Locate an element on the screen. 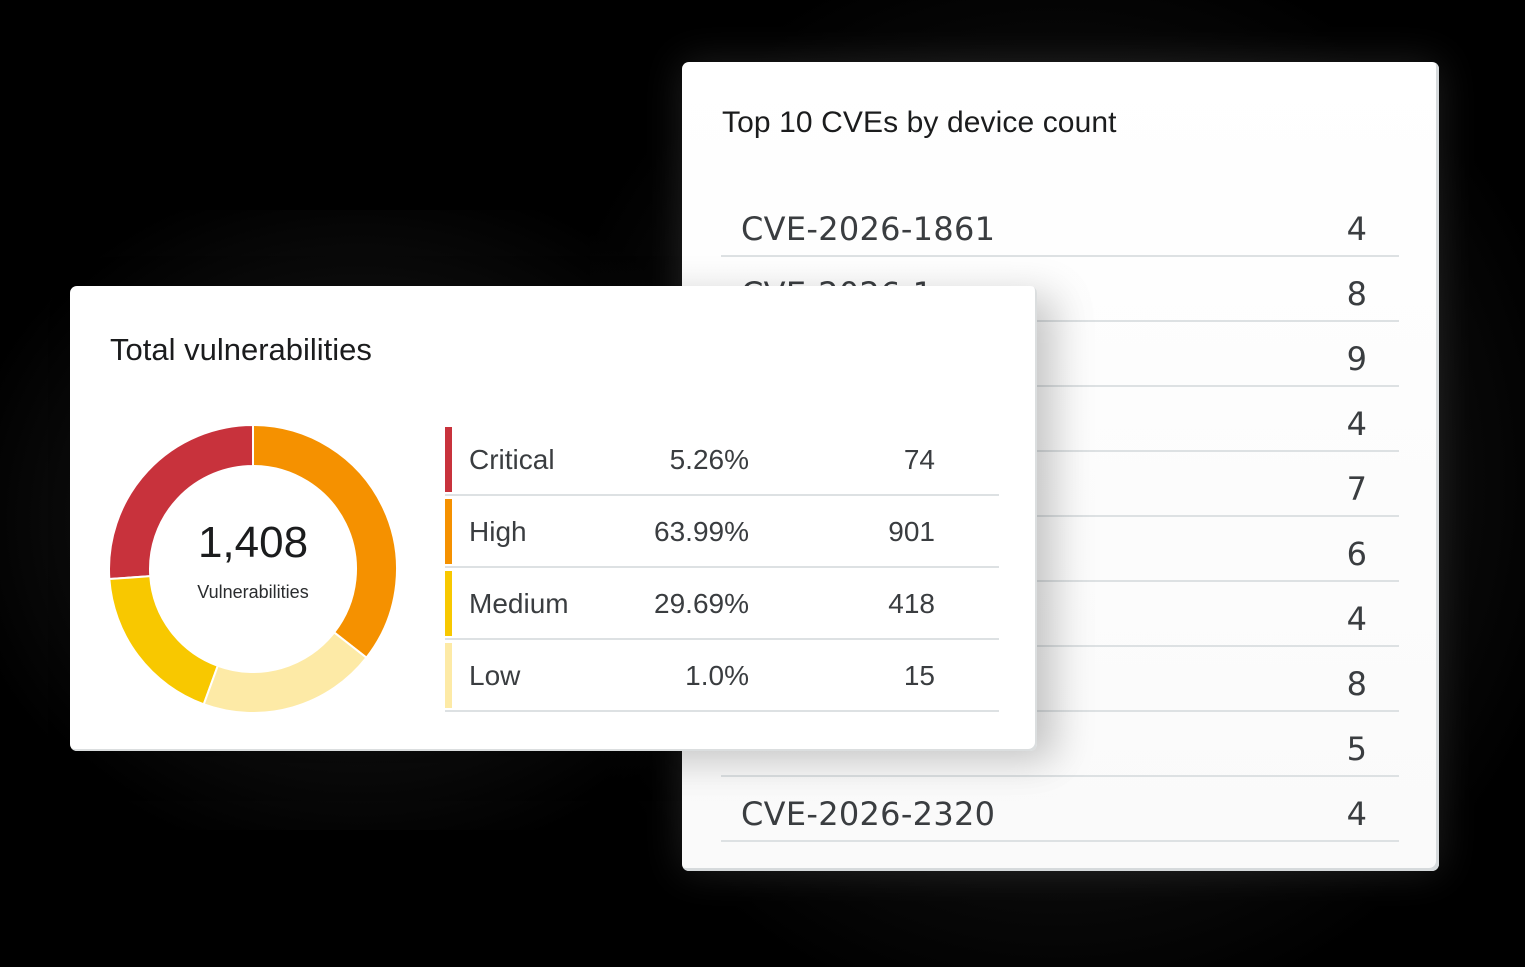  severity-row-low: Low 1.0% 15 is located at coordinates (722, 676).